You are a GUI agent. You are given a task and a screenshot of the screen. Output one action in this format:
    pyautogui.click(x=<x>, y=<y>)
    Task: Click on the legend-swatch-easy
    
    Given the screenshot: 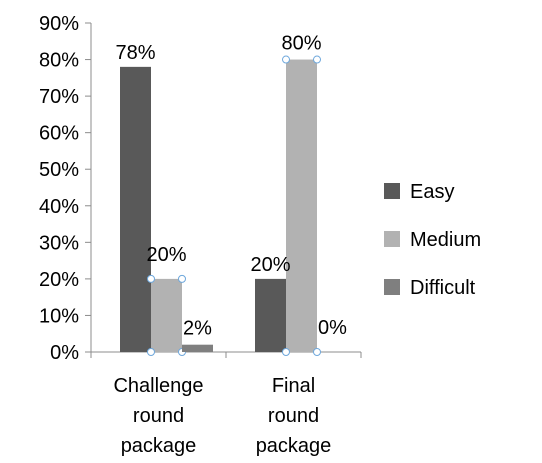 What is the action you would take?
    pyautogui.click(x=392, y=191)
    